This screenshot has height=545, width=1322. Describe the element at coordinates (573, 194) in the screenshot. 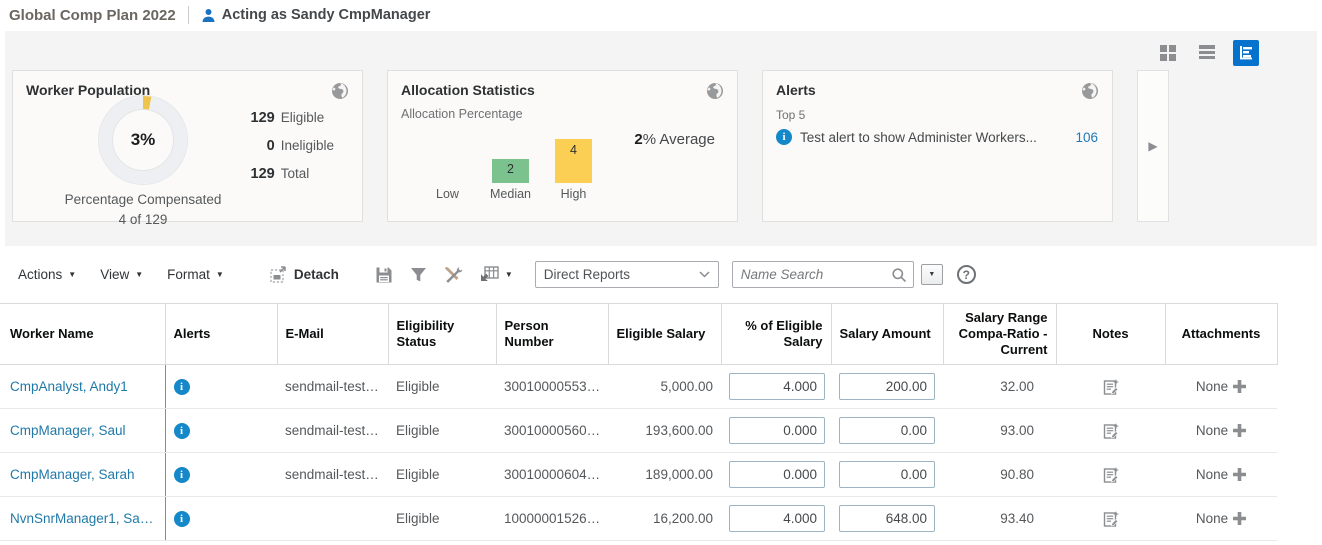

I see `label-high: High` at that location.